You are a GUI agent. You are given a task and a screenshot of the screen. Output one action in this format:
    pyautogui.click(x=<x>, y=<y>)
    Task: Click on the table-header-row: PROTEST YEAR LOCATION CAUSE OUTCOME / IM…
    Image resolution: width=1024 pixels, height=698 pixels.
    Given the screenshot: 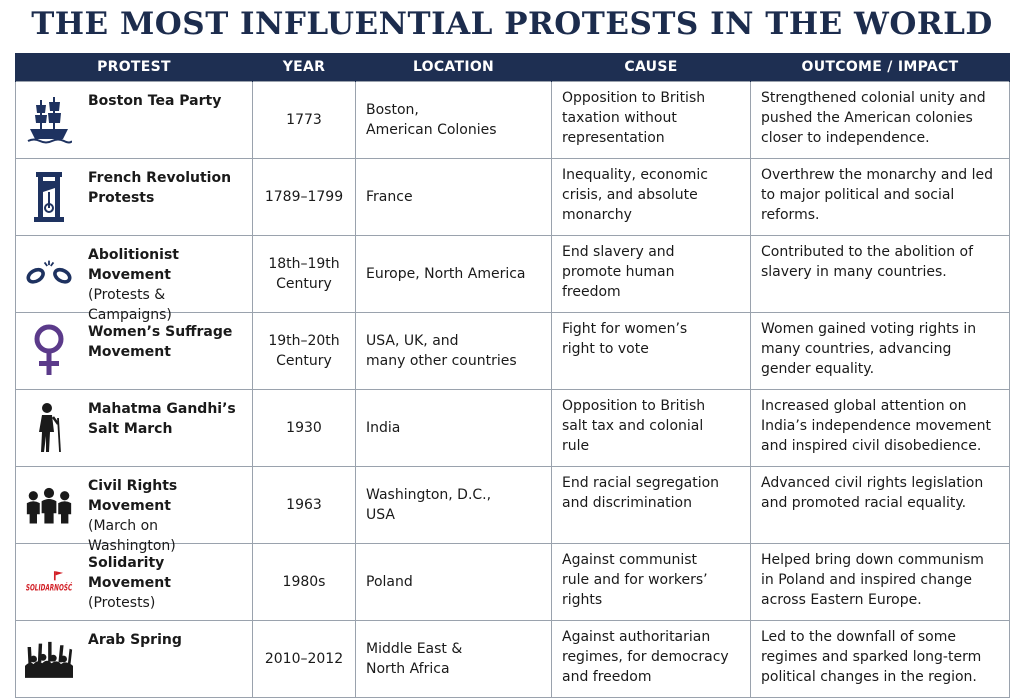 What is the action you would take?
    pyautogui.click(x=512, y=67)
    